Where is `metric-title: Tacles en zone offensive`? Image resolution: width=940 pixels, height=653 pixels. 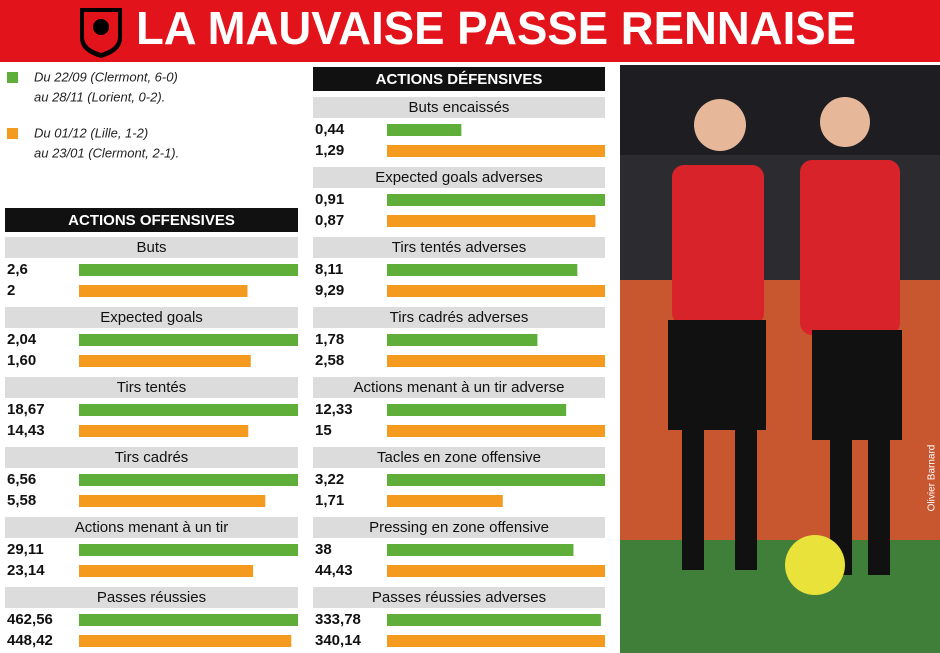
metric-title: Tacles en zone offensive is located at coordinates (459, 457).